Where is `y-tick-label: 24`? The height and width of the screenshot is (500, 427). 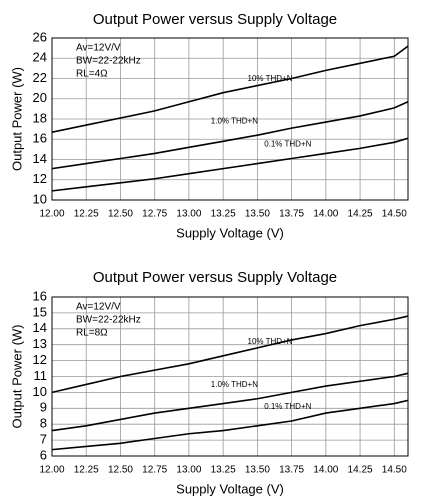
y-tick-label: 24 is located at coordinates (40, 57).